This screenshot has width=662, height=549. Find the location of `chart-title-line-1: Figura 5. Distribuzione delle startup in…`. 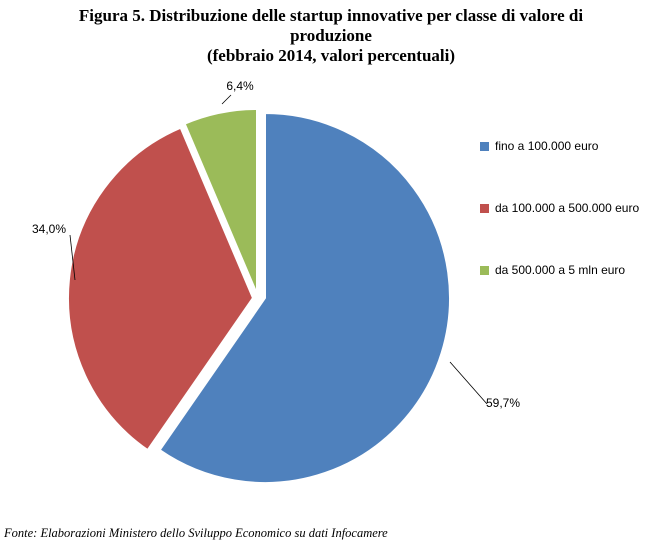

chart-title-line-1: Figura 5. Distribuzione delle startup in… is located at coordinates (331, 15).